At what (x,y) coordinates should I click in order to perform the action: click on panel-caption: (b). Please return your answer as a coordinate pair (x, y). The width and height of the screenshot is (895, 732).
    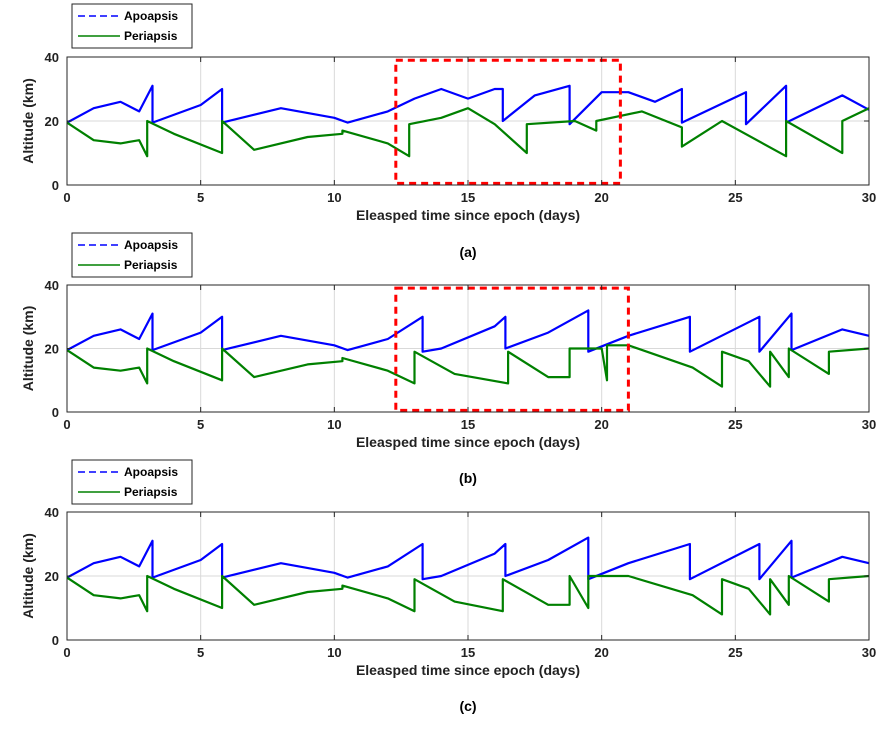
    Looking at the image, I should click on (468, 478).